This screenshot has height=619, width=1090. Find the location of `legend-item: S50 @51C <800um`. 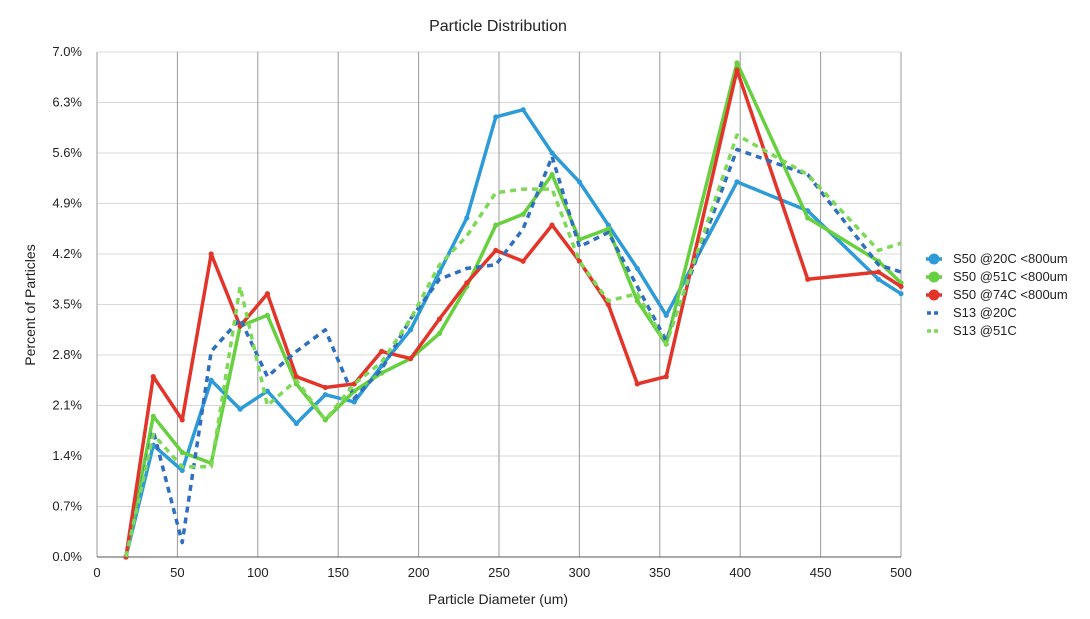

legend-item: S50 @51C <800um is located at coordinates (997, 276).